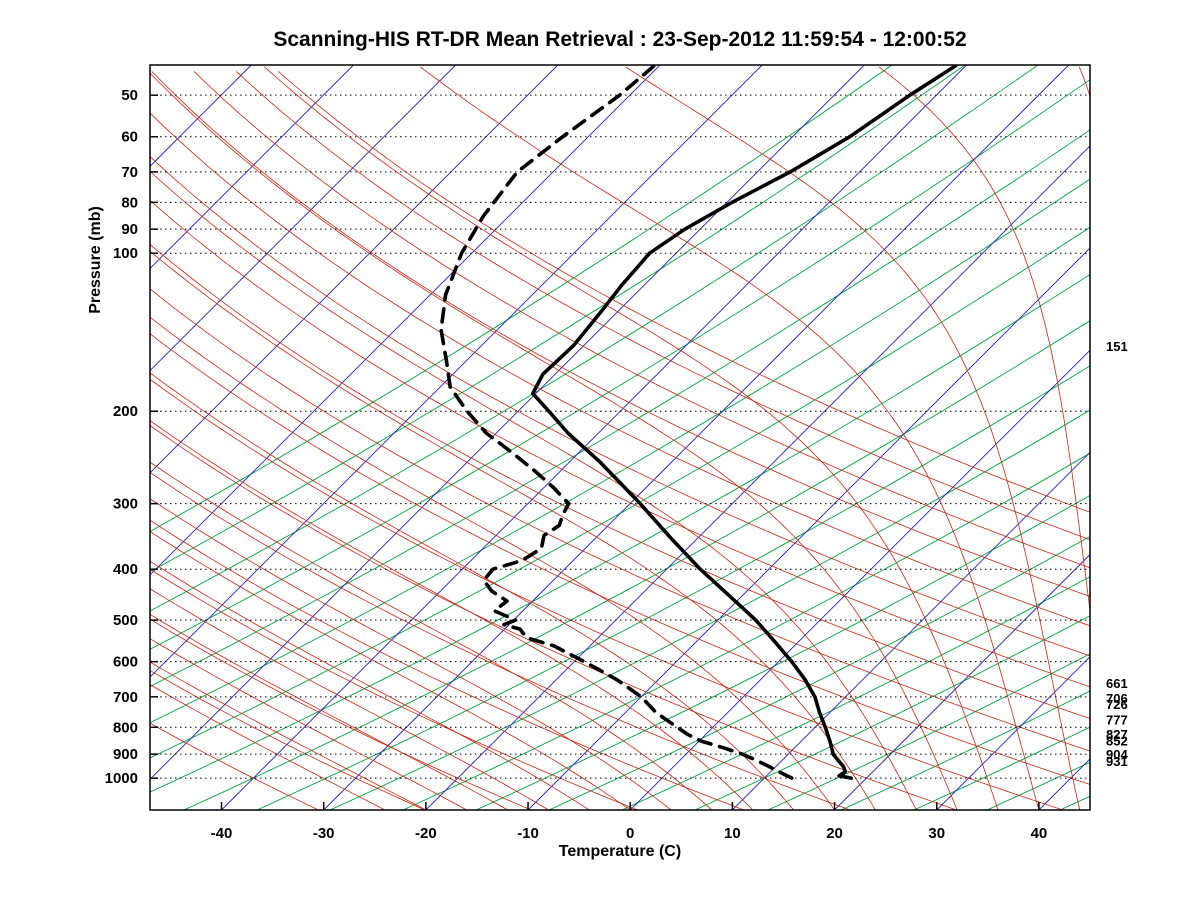 The height and width of the screenshot is (900, 1200). Describe the element at coordinates (125, 411) in the screenshot. I see `y-tick-label: 200` at that location.